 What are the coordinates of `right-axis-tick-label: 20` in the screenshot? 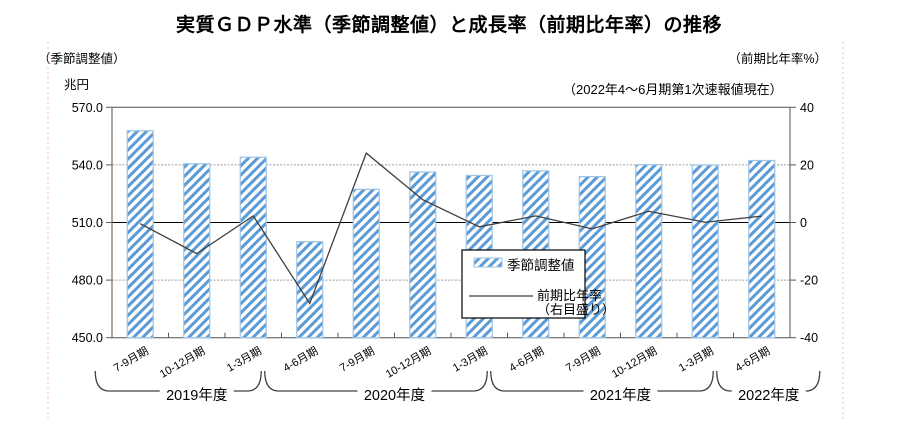 It's located at (807, 165).